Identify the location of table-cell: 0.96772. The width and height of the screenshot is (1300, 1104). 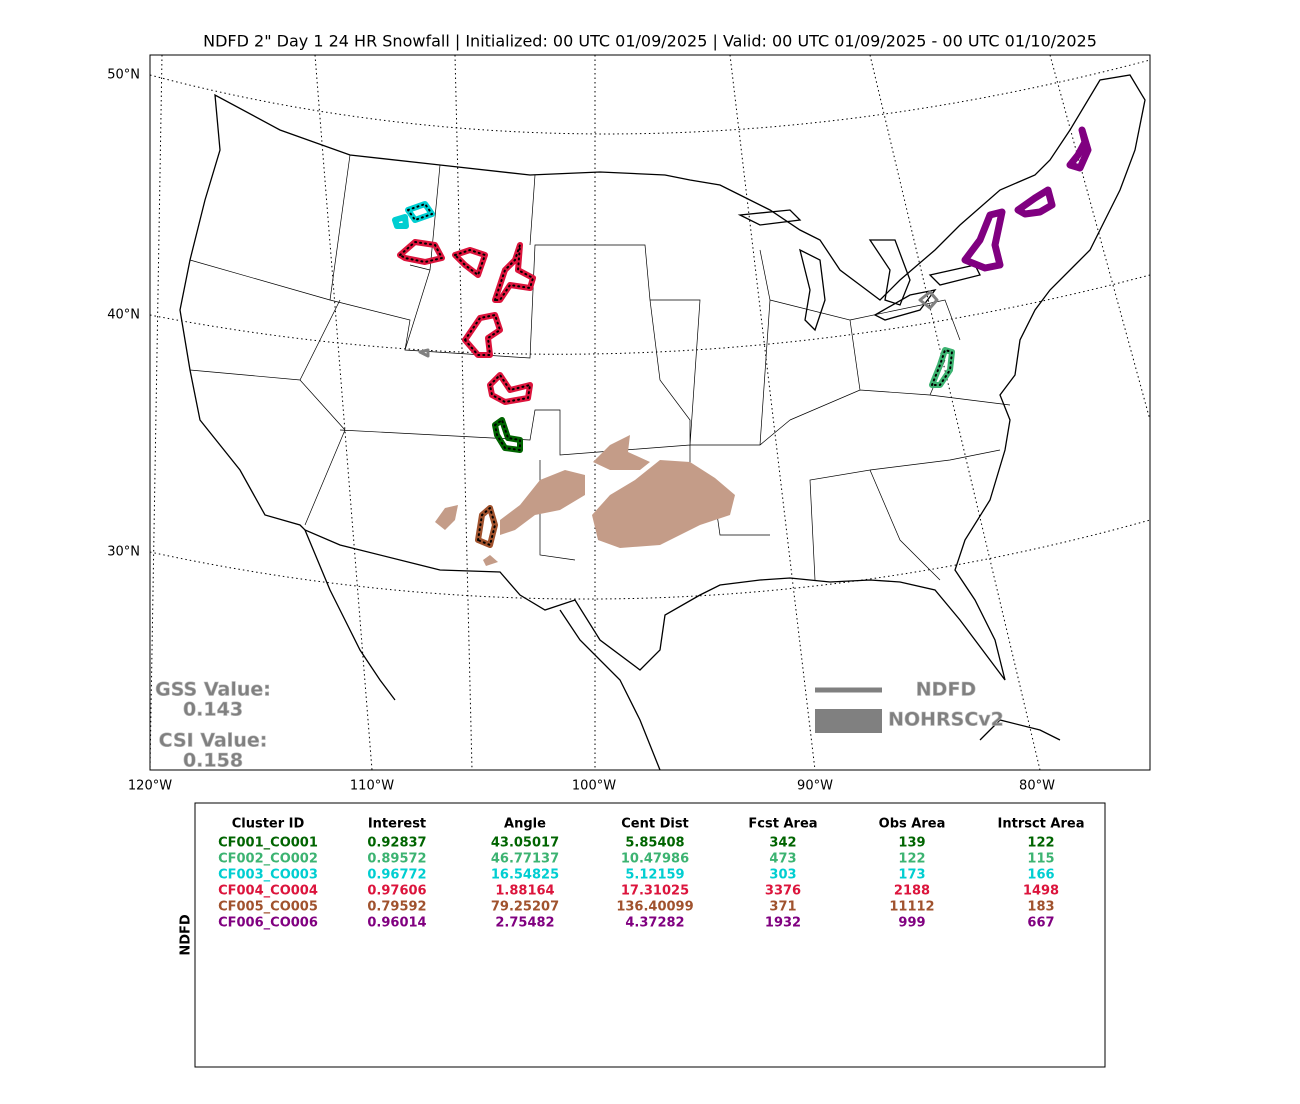
(396, 875).